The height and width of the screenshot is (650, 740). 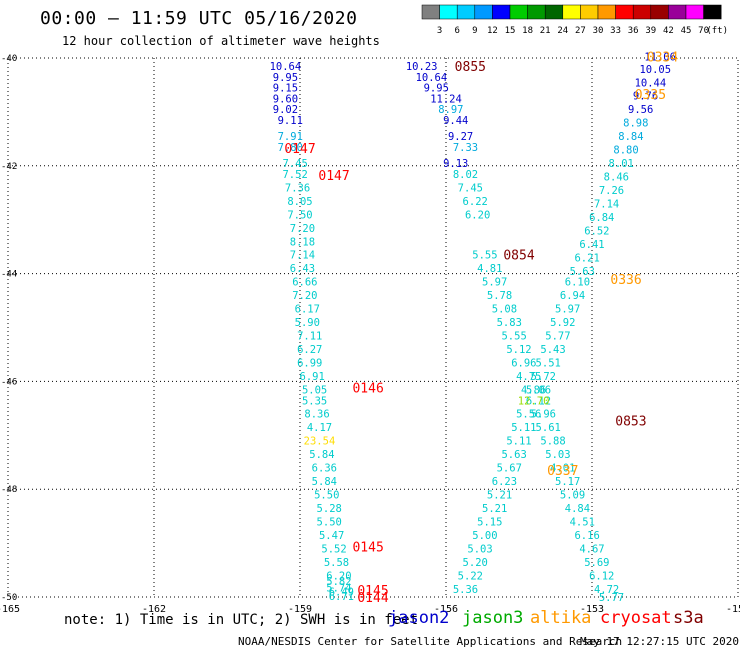 What do you see at coordinates (538, 401) in the screenshot?
I see `swh-label: 6.12` at bounding box center [538, 401].